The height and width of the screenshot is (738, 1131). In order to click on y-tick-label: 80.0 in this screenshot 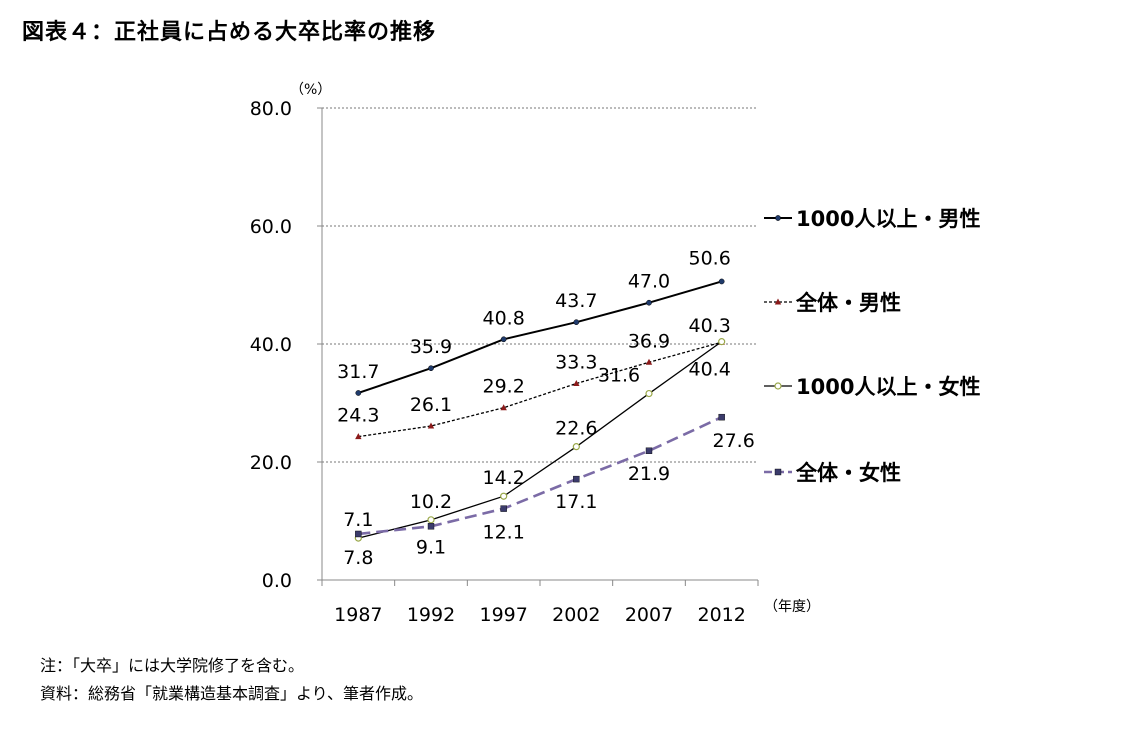, I will do `click(271, 109)`.